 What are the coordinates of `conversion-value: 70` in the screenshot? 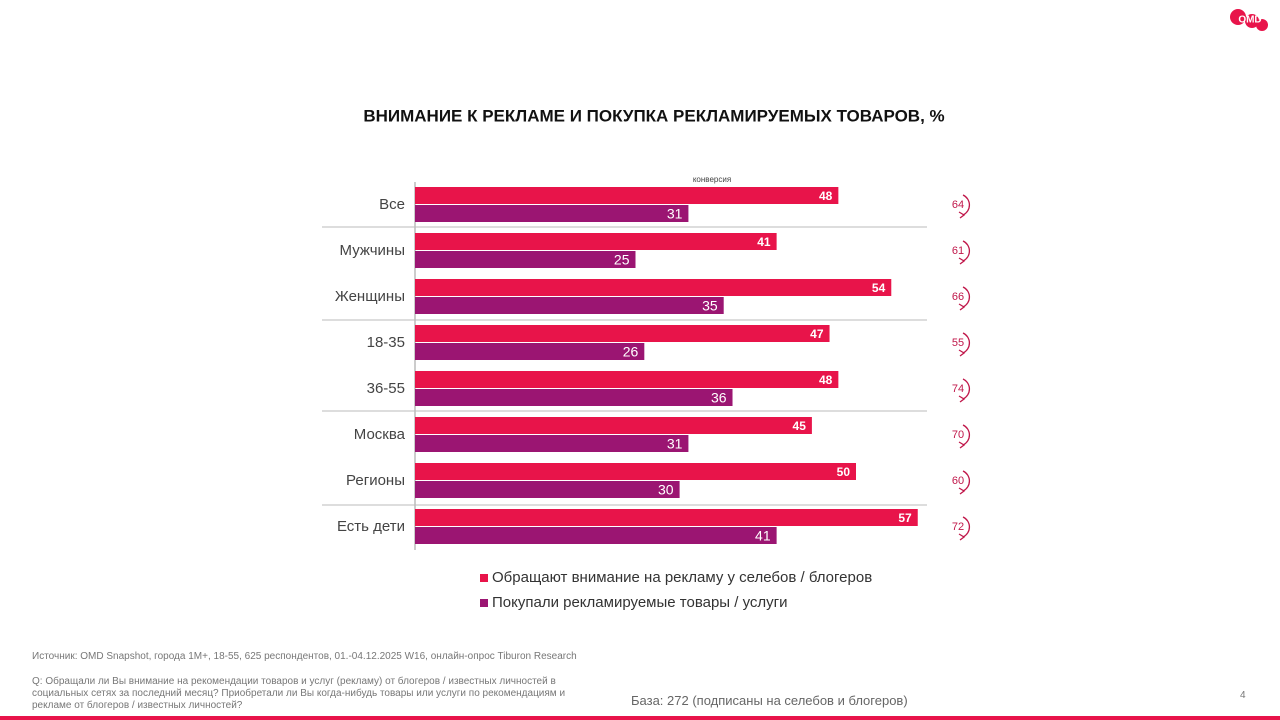 It's located at (958, 435).